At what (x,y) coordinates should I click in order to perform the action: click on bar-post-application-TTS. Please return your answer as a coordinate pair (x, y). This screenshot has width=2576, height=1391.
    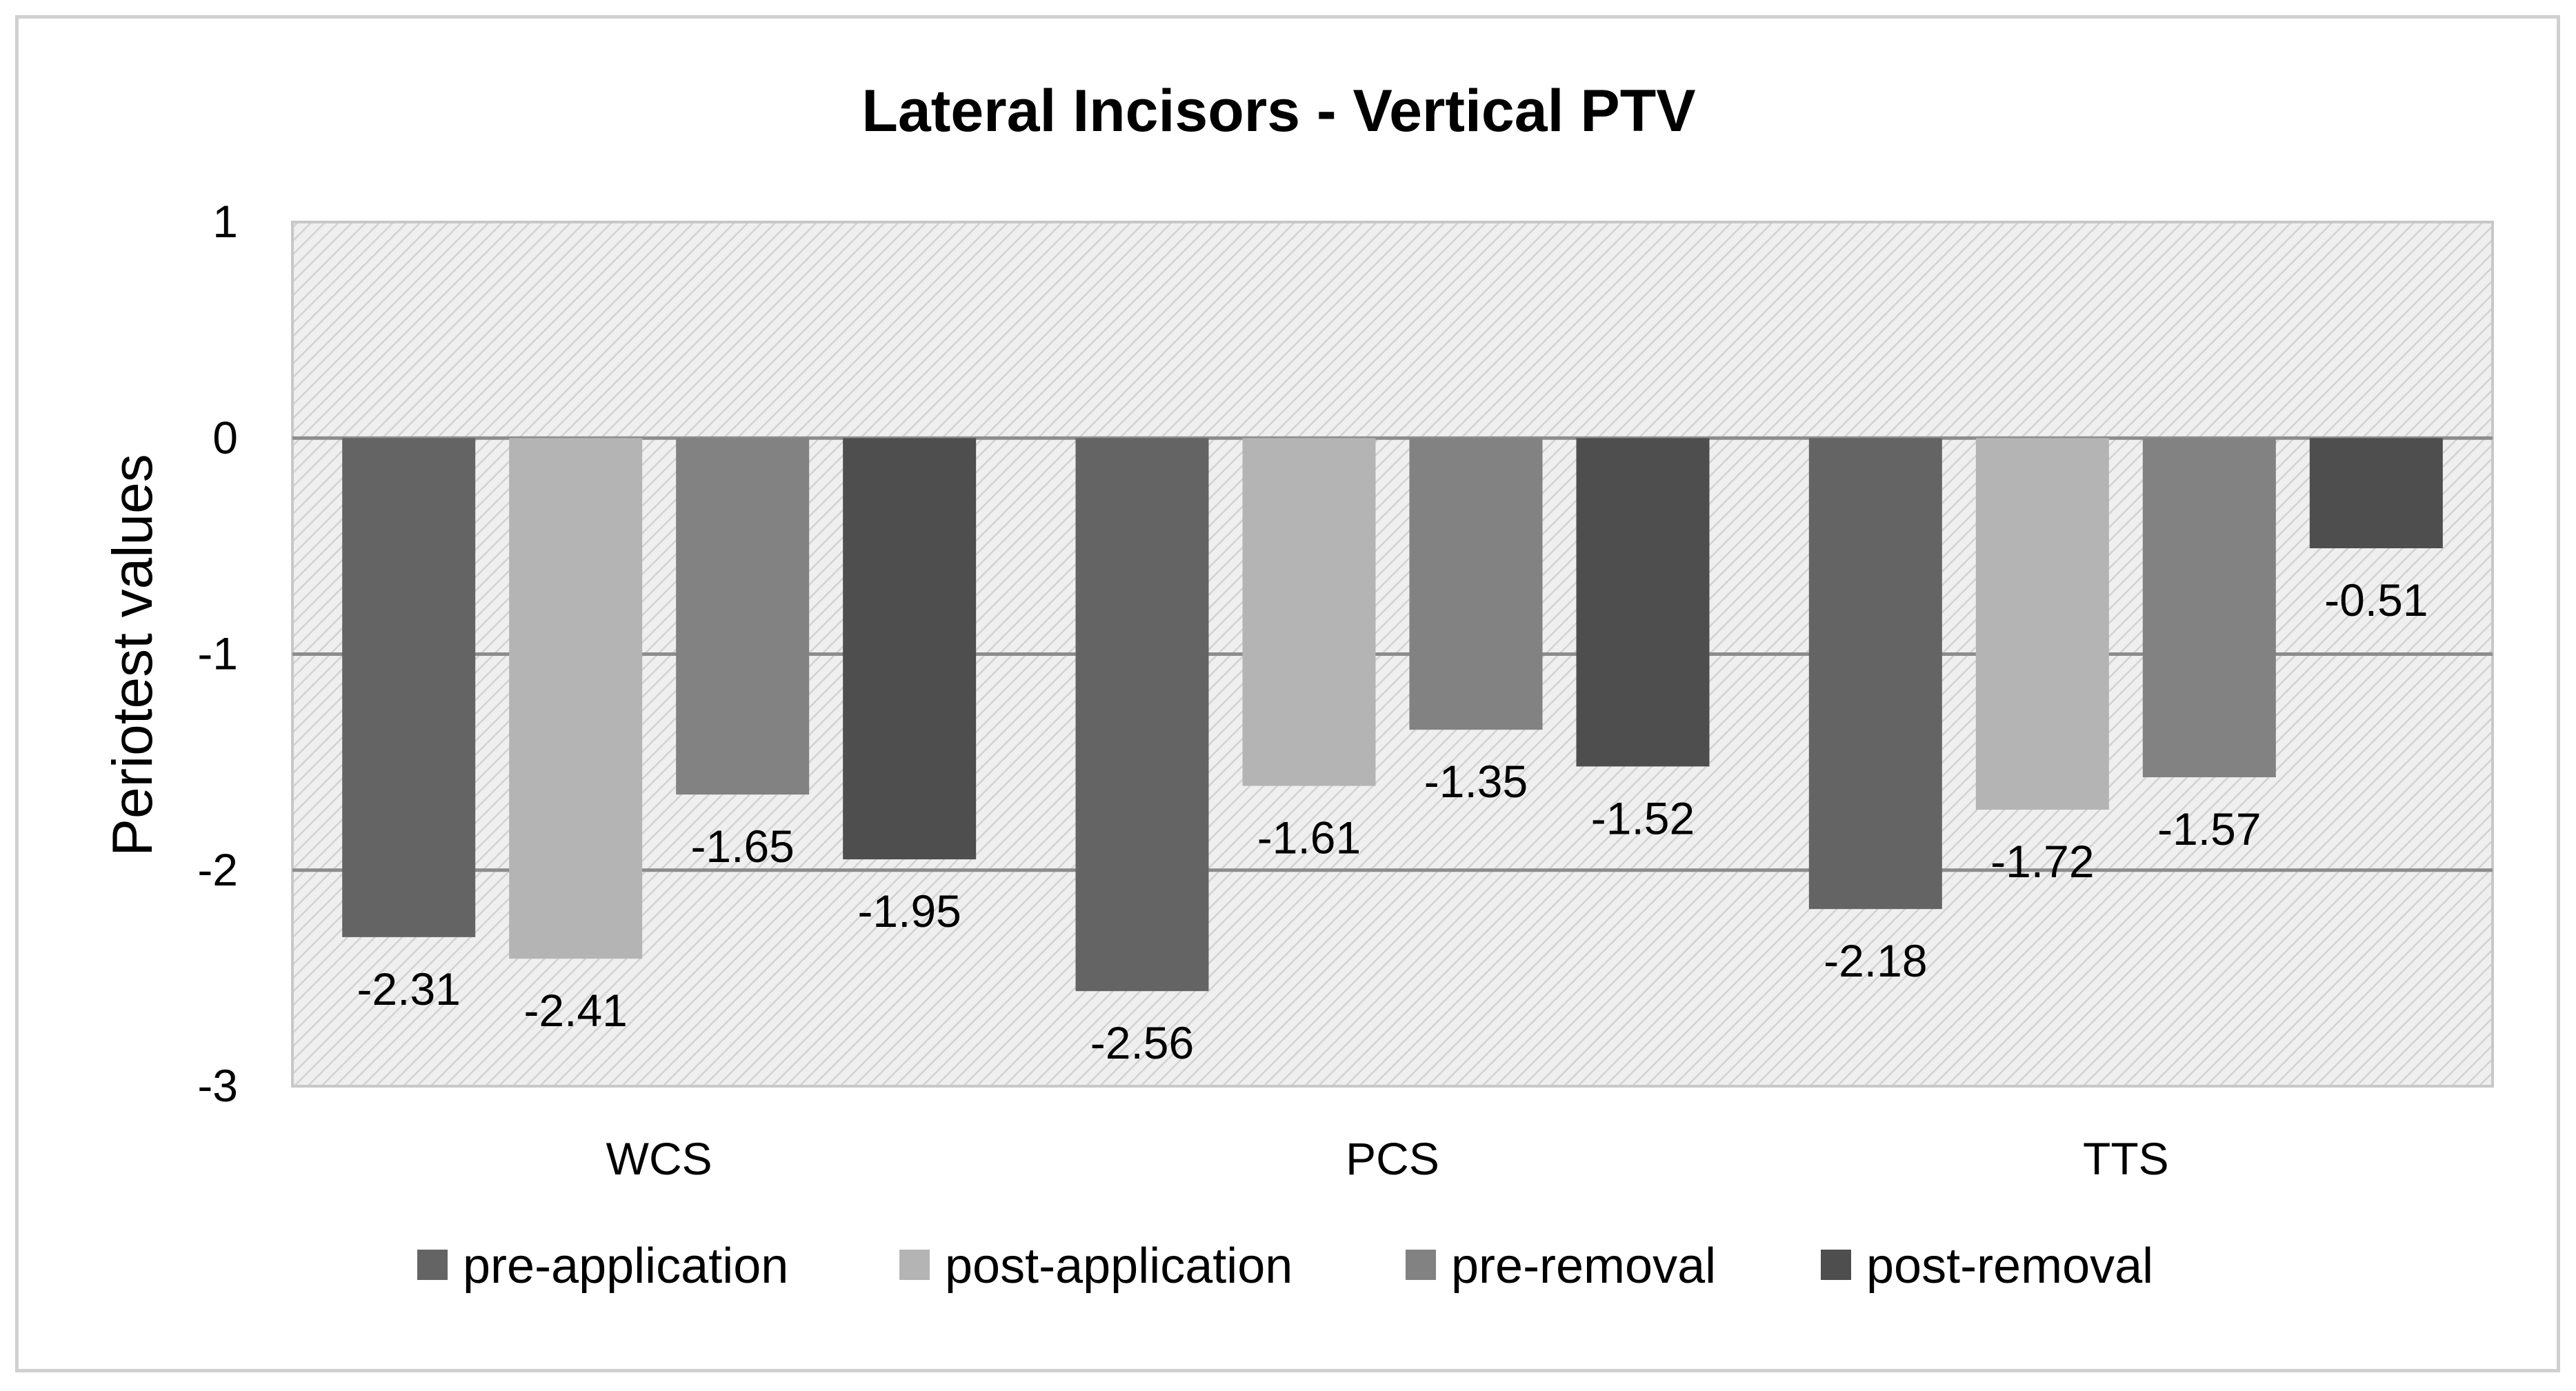
    Looking at the image, I should click on (2042, 624).